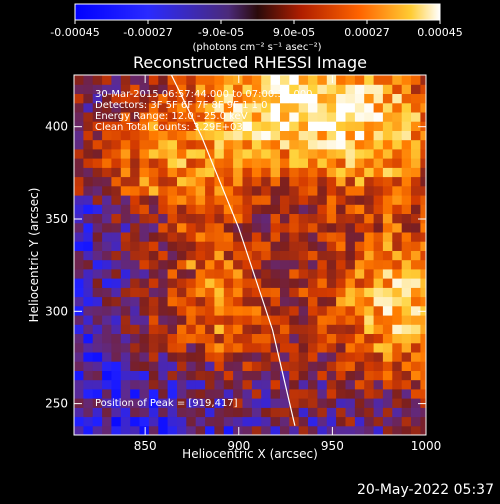  Describe the element at coordinates (367, 32) in the screenshot. I see `colorbar-tick-label: 0.00027` at that location.